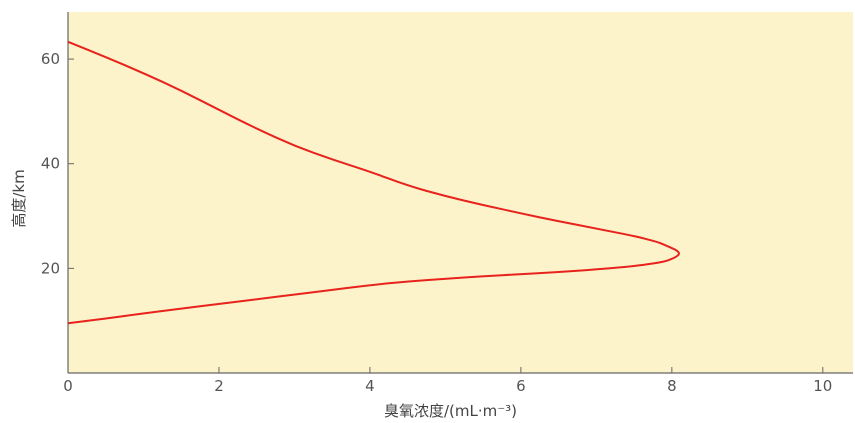 Image resolution: width=855 pixels, height=423 pixels. I want to click on y-axis-ticks: 20 40 60, so click(57, 163).